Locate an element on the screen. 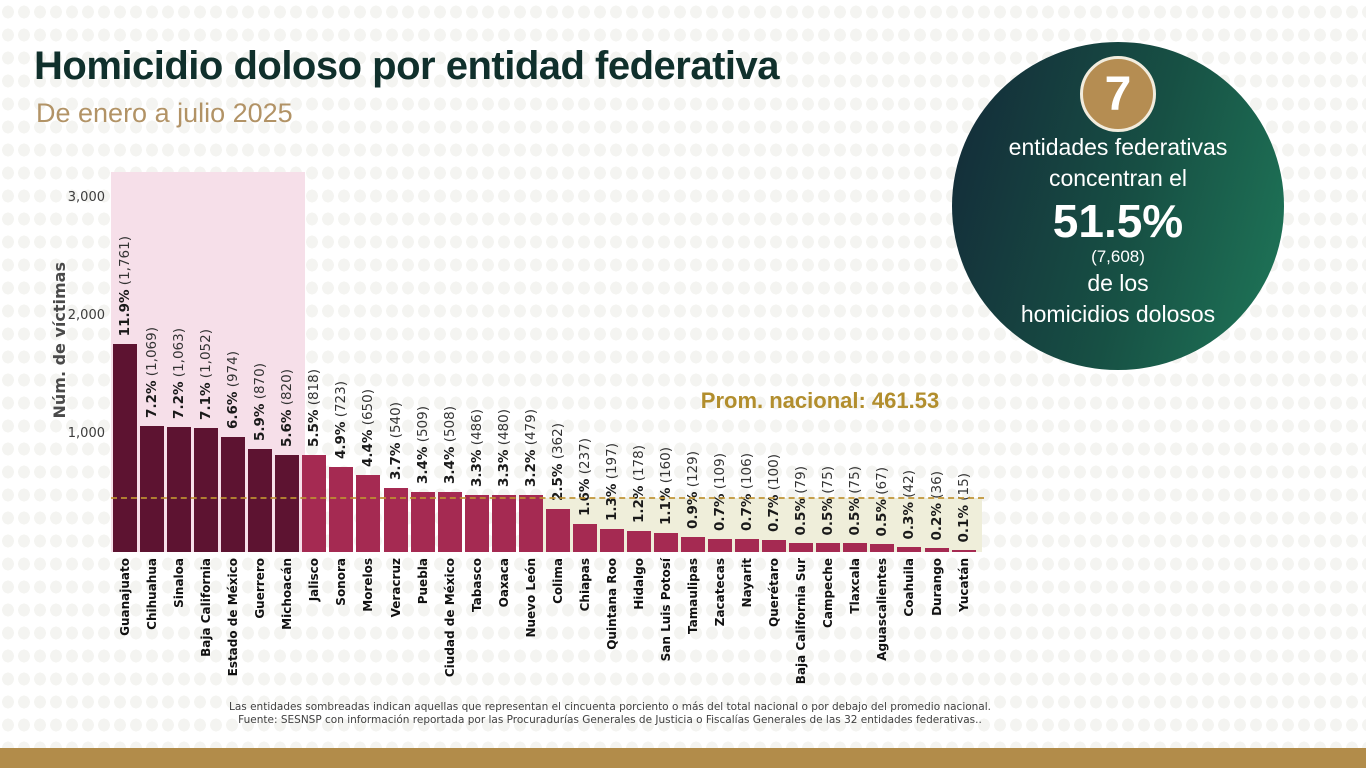  y-tick-label: 2,000 is located at coordinates (86, 315).